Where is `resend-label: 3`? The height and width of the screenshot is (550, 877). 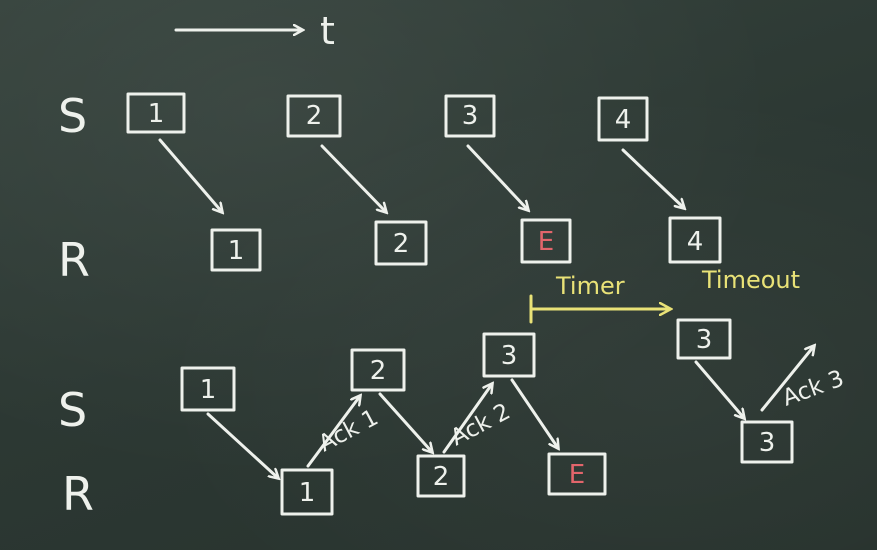 resend-label: 3 is located at coordinates (704, 340).